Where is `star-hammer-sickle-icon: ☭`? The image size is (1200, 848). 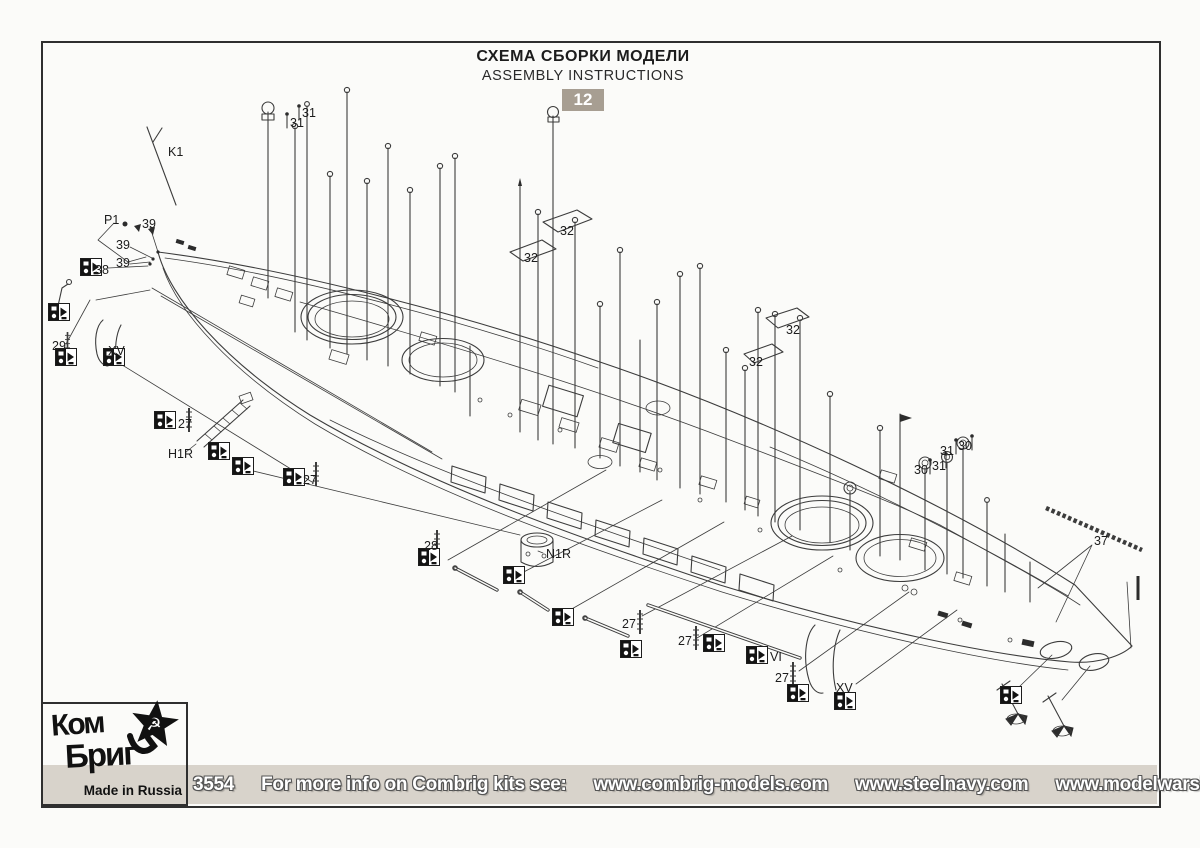 star-hammer-sickle-icon: ☭ is located at coordinates (153, 727).